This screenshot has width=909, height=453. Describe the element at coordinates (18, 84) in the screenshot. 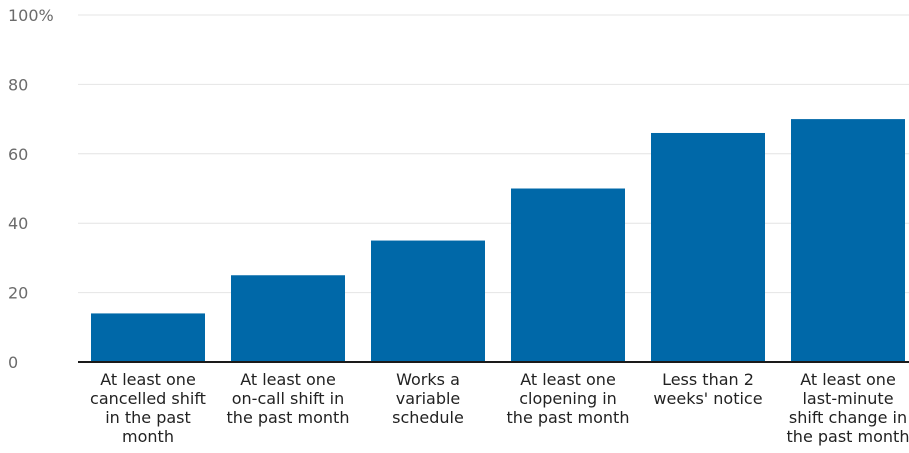

I see `y-tick-label: 80` at that location.